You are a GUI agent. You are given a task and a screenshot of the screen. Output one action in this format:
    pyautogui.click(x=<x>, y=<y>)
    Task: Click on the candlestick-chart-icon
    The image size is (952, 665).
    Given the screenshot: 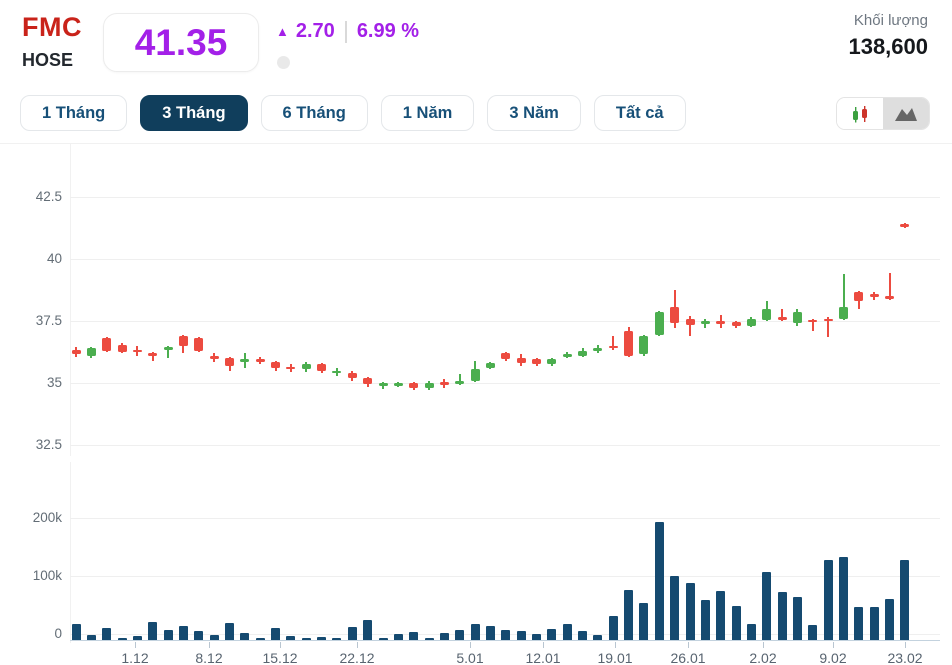 What is the action you would take?
    pyautogui.click(x=860, y=113)
    